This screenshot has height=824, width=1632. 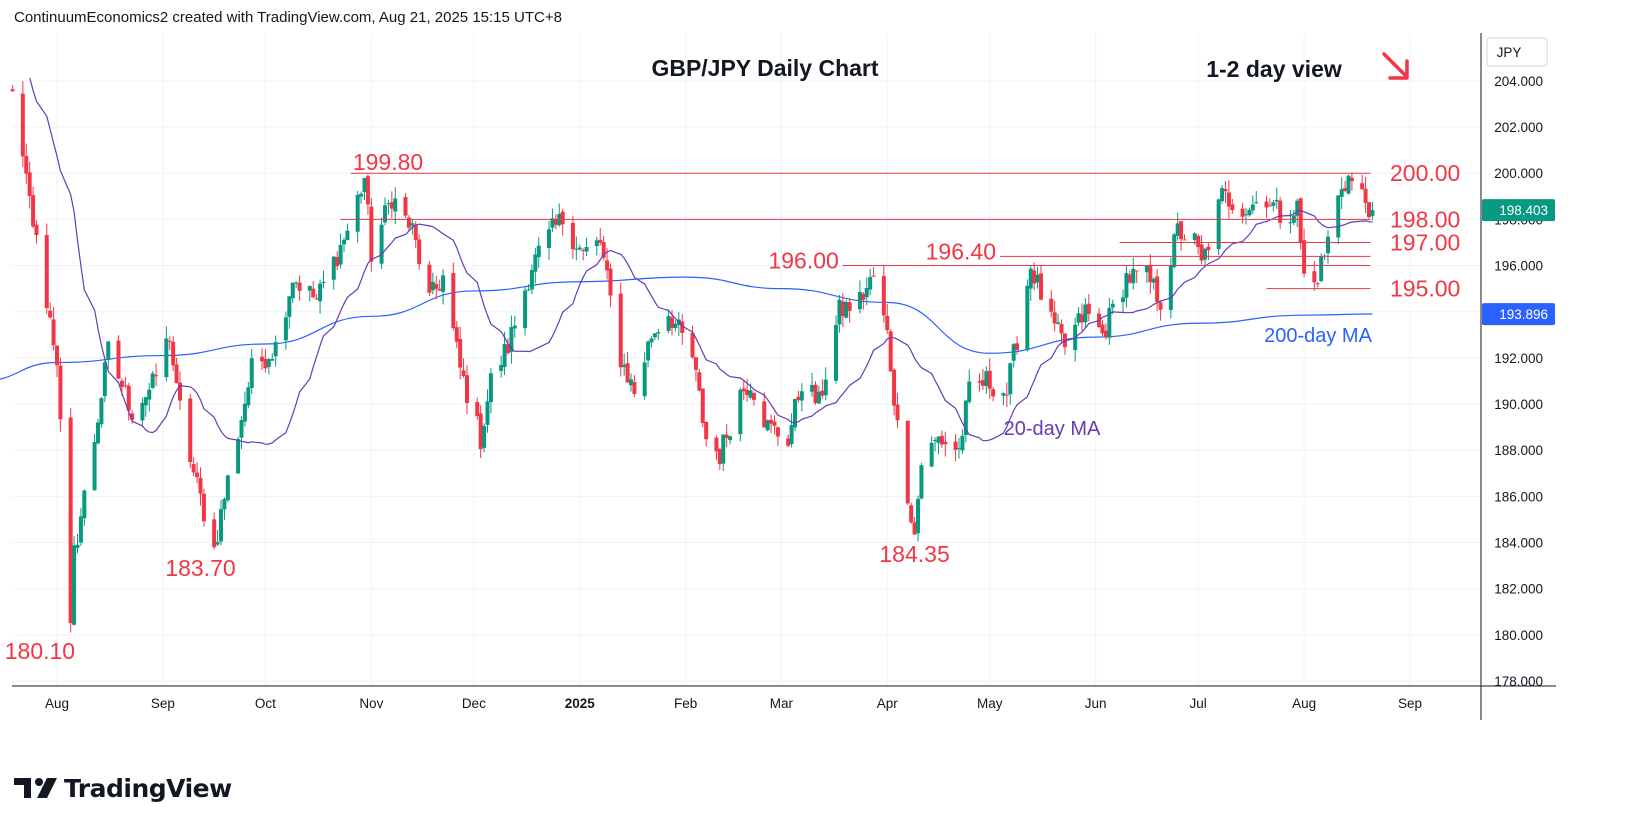 What do you see at coordinates (1523, 210) in the screenshot?
I see `last-price-tag-text: 198.403` at bounding box center [1523, 210].